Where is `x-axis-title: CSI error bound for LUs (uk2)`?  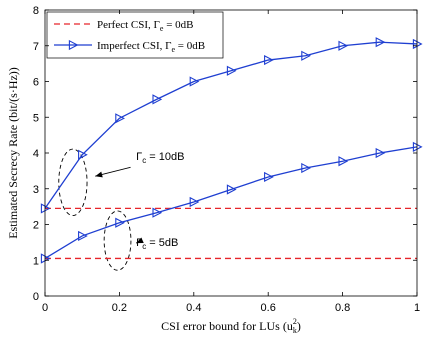
x-axis-title: CSI error bound for LUs (uk2) is located at coordinates (231, 326).